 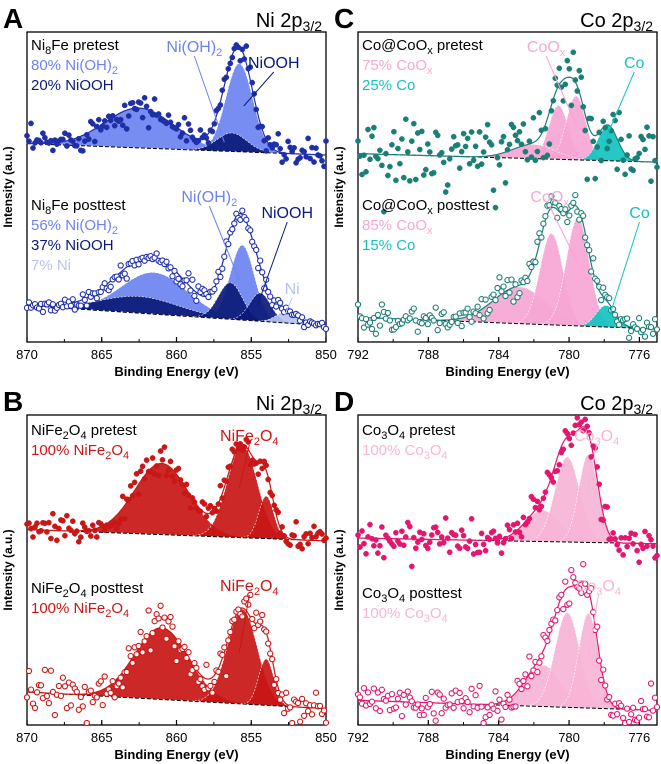 I want to click on sample-name: NiFe2O4 pretest, so click(x=84, y=432).